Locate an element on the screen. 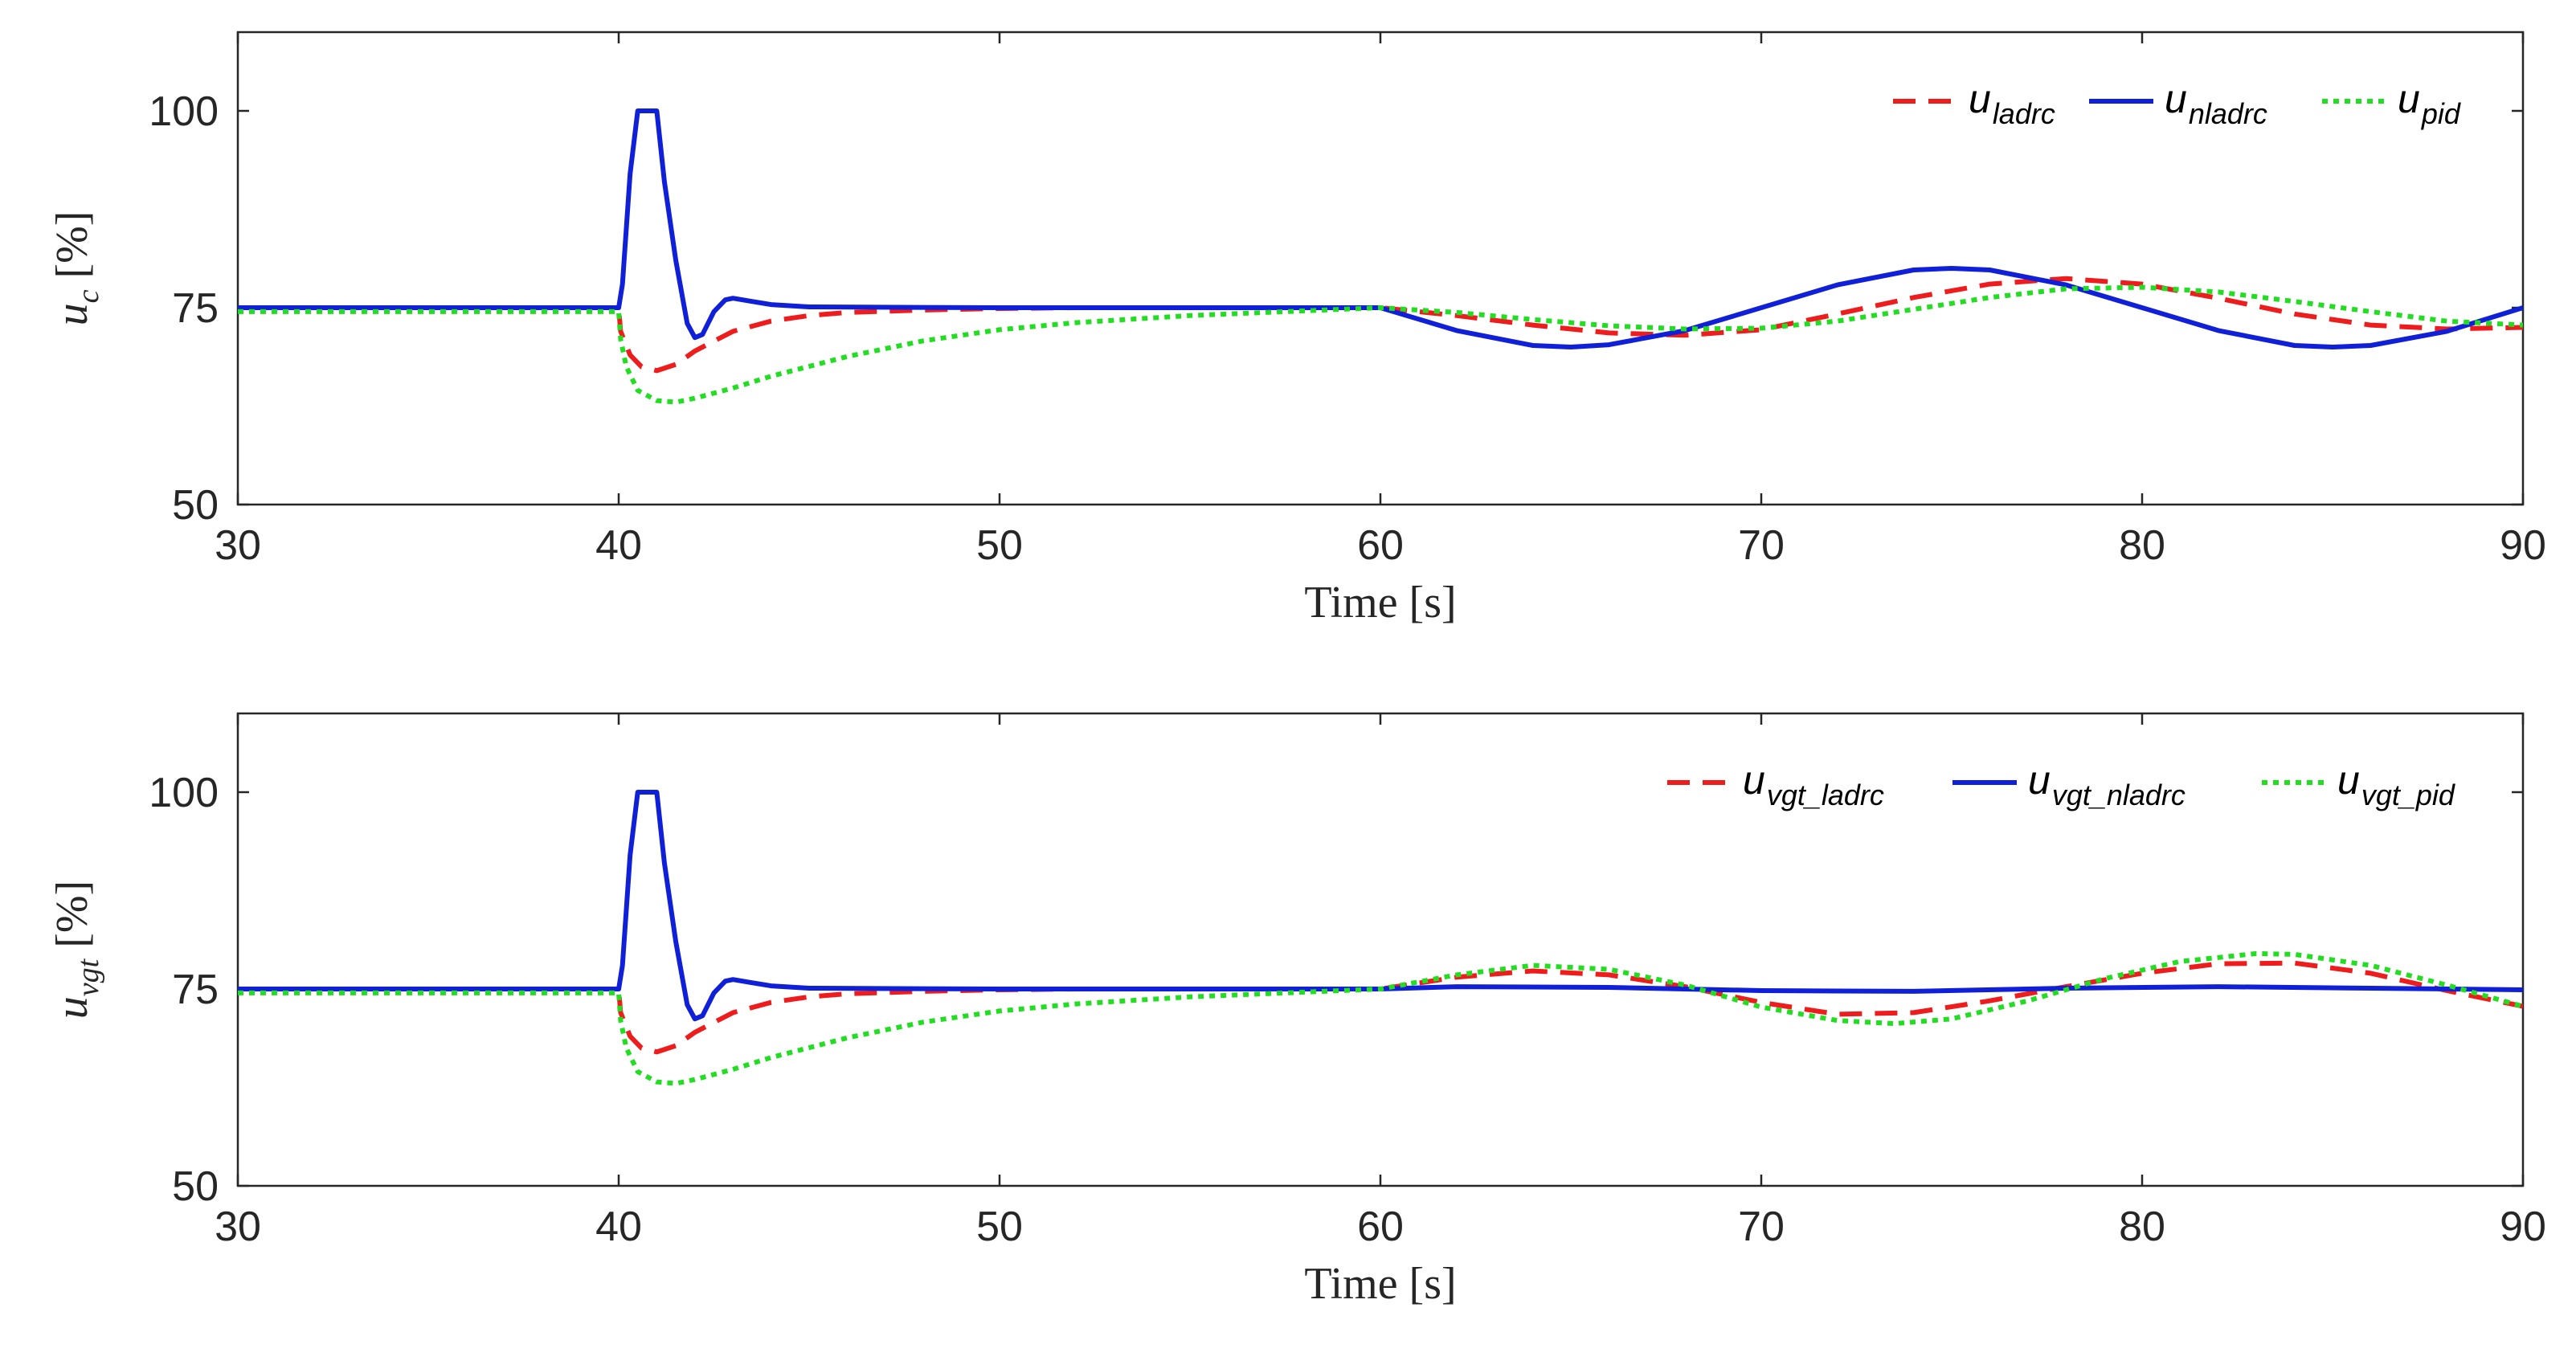 The image size is (2576, 1365). y-axis-subscript: c is located at coordinates (88, 296).